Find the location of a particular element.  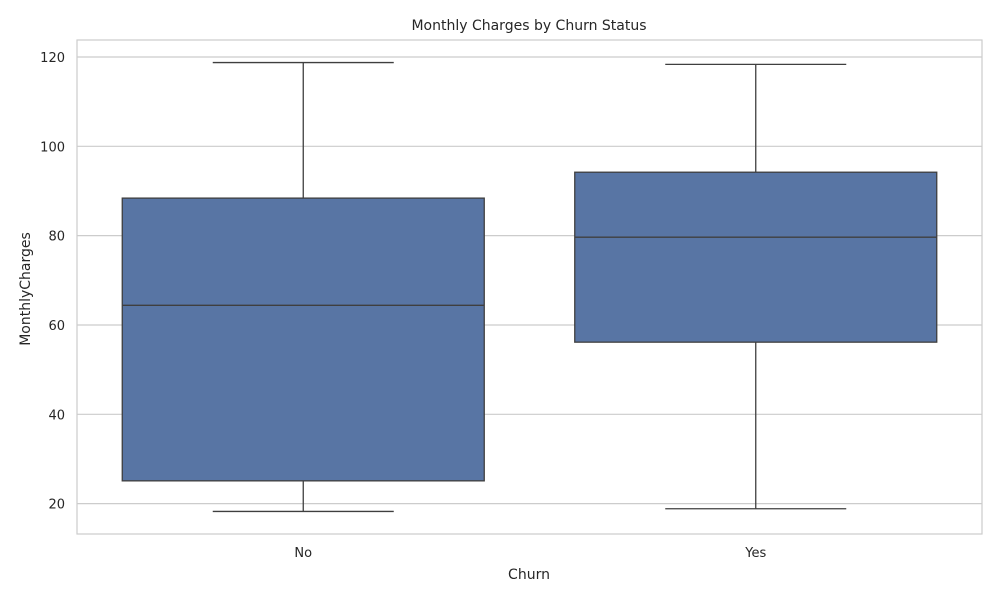

x-tick-label: Yes is located at coordinates (755, 553).